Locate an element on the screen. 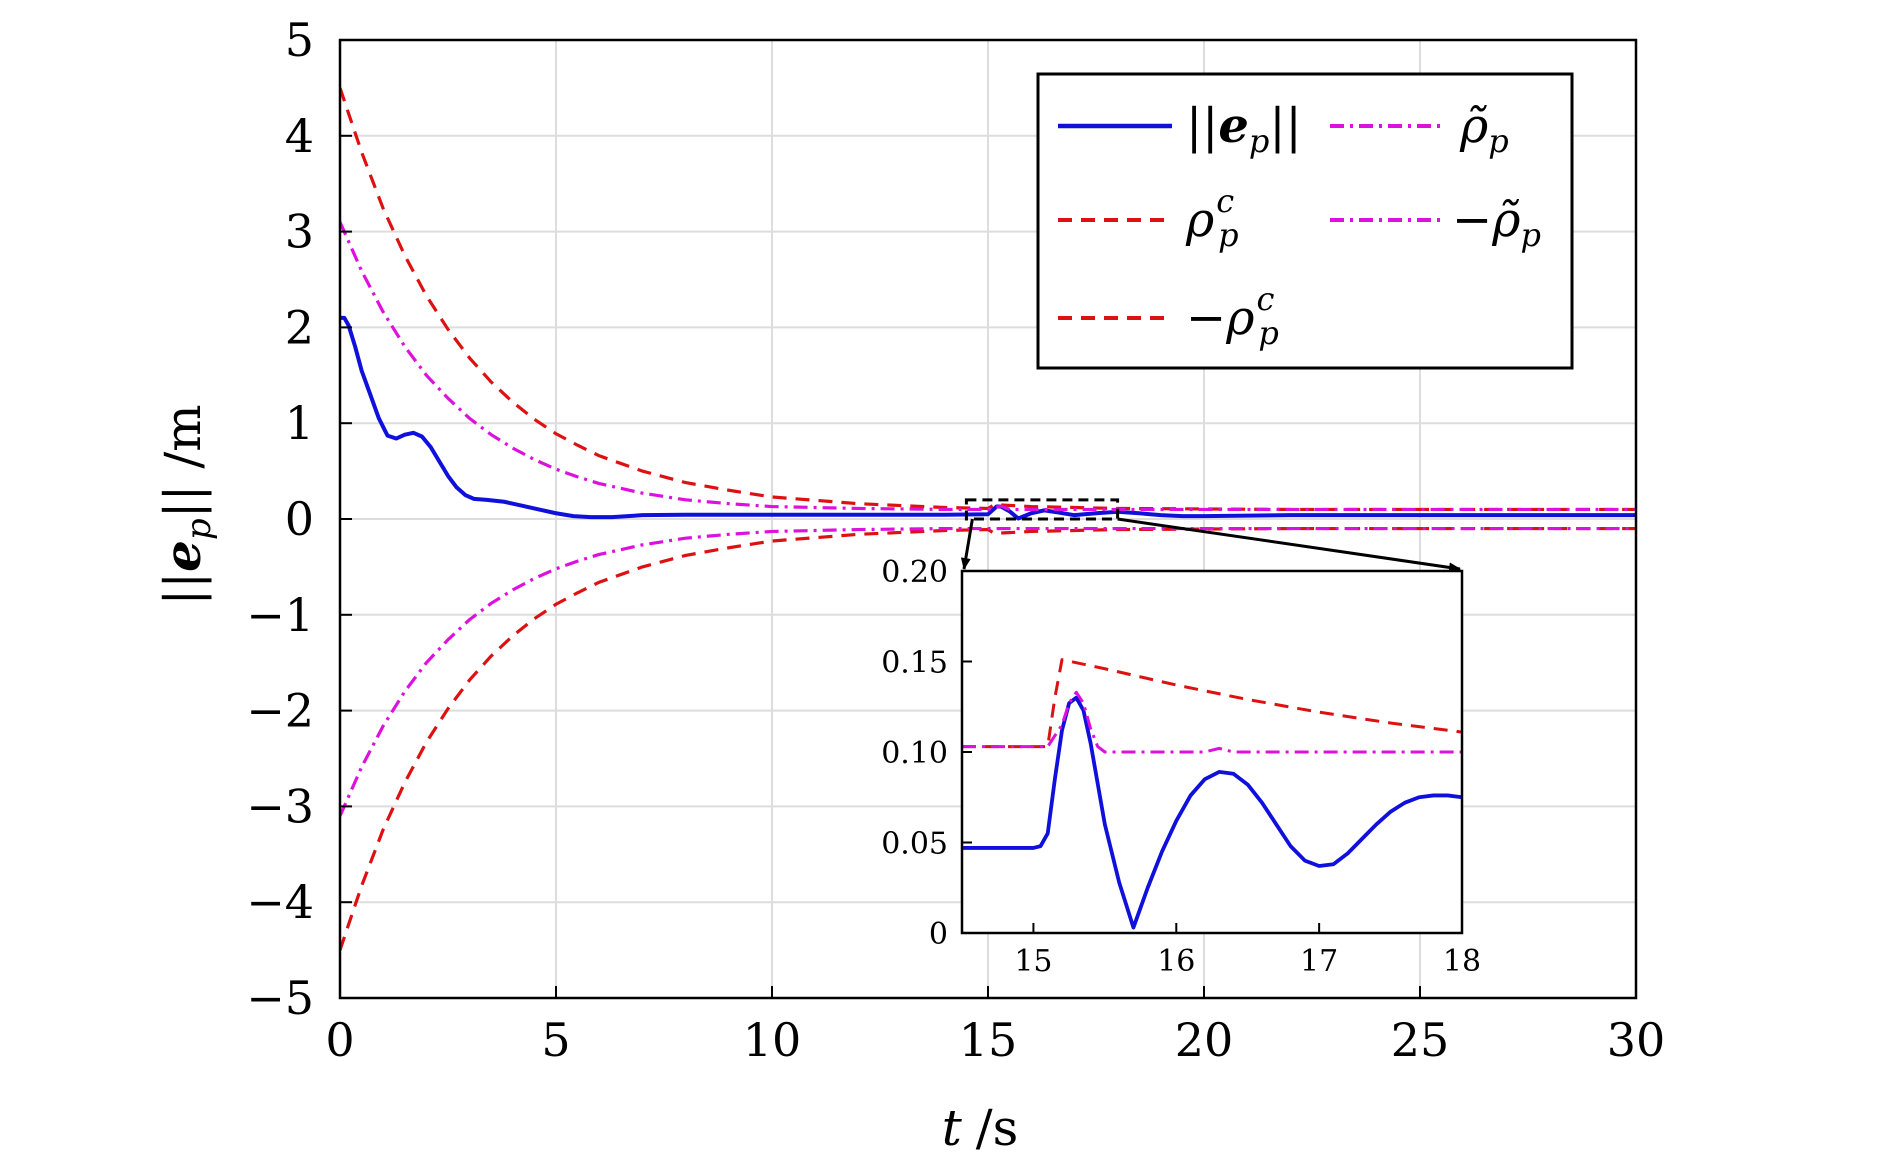 This screenshot has width=1890, height=1163. inset-y-tick-label: 0.10 is located at coordinates (914, 753).